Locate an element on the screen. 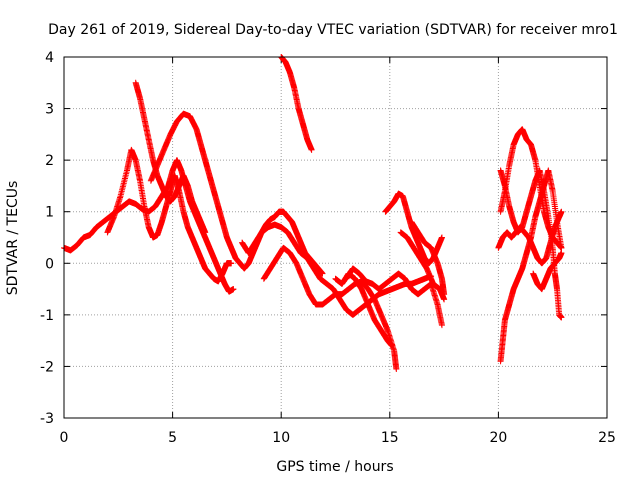 The image size is (640, 480). x-tick-label: 25 is located at coordinates (607, 438).